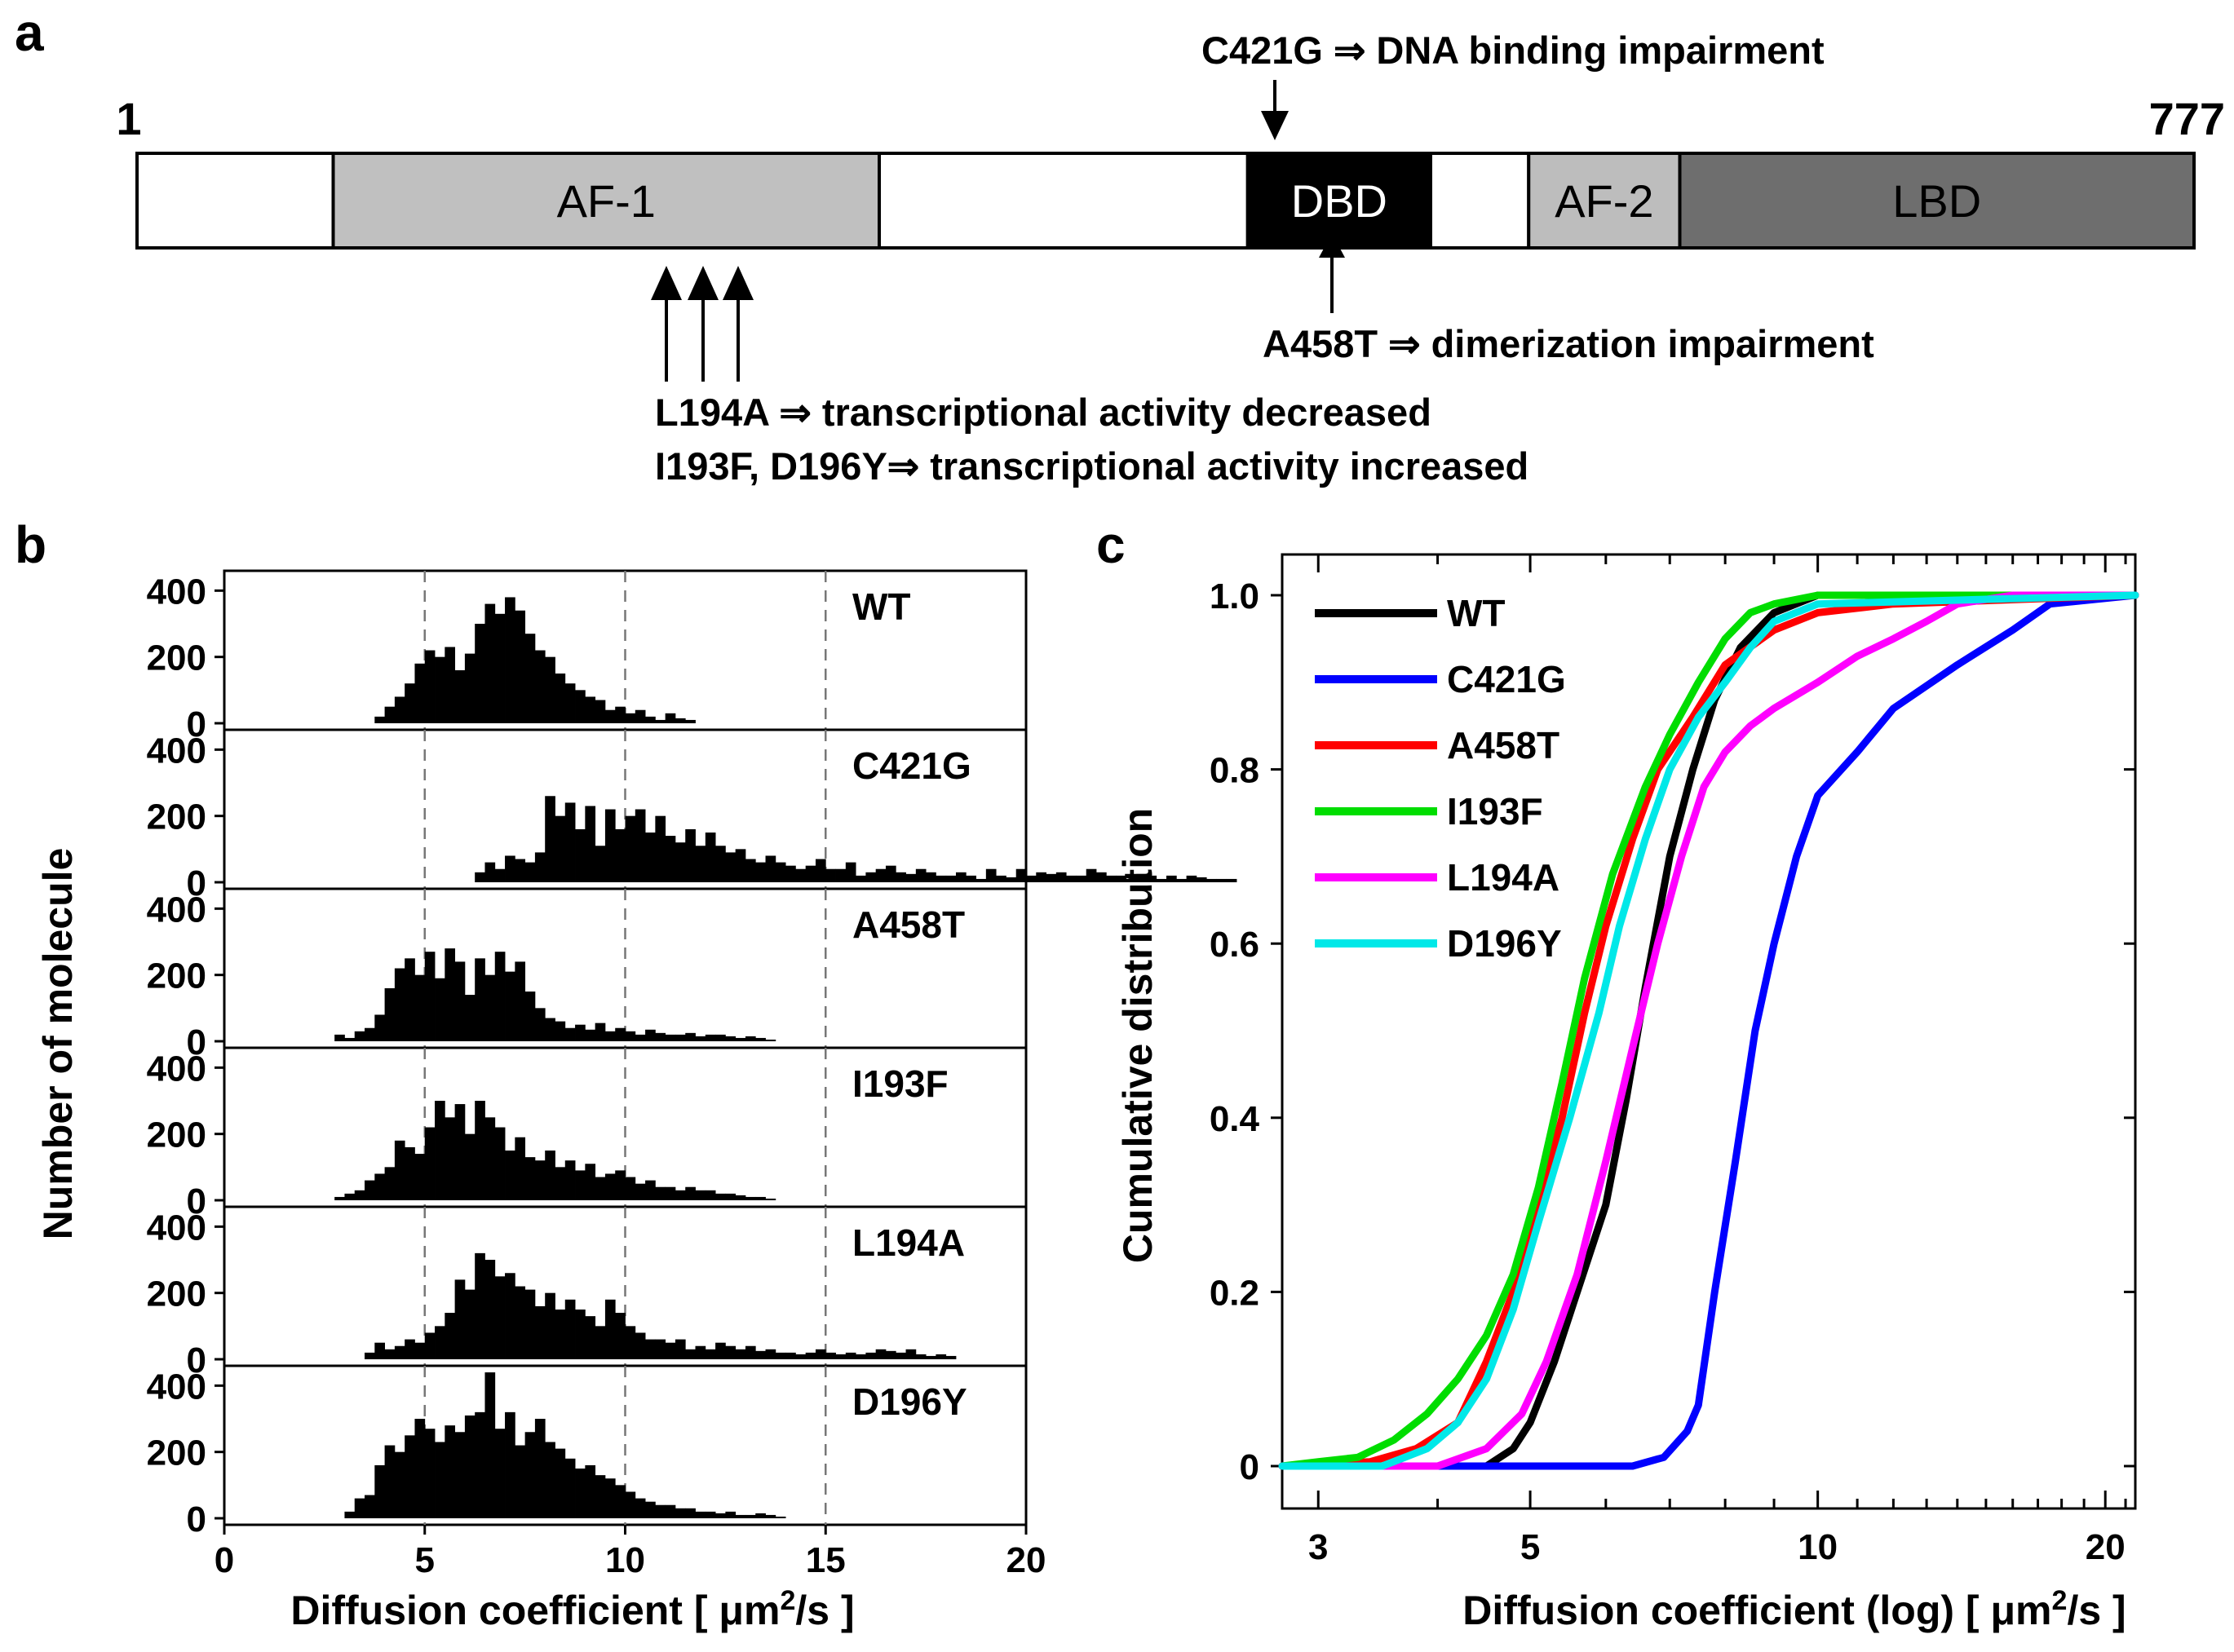 The height and width of the screenshot is (1652, 2234). I want to click on histogram-label-i193f: I193F, so click(900, 1083).